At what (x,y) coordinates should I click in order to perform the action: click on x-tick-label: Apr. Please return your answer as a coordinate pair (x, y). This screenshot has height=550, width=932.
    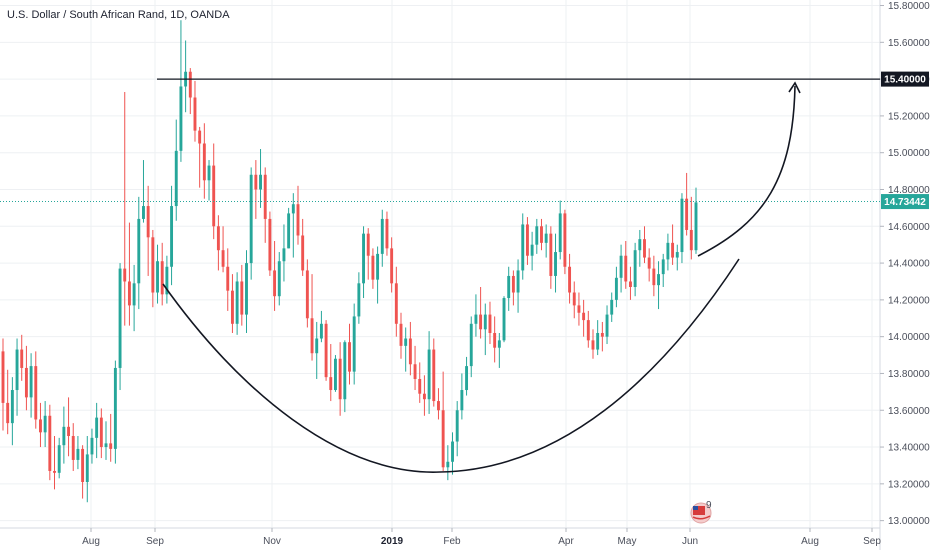
    Looking at the image, I should click on (566, 541).